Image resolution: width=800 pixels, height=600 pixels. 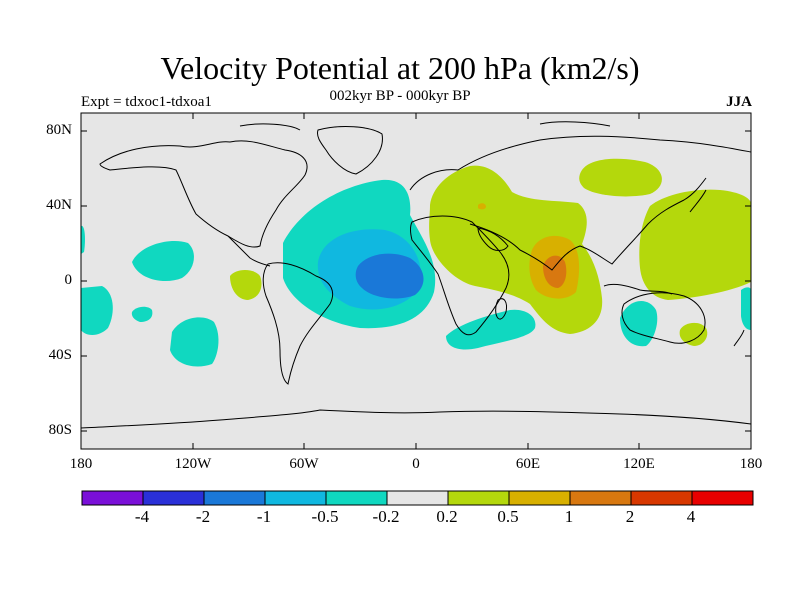 I want to click on coast-europe-asia, so click(x=580, y=163).